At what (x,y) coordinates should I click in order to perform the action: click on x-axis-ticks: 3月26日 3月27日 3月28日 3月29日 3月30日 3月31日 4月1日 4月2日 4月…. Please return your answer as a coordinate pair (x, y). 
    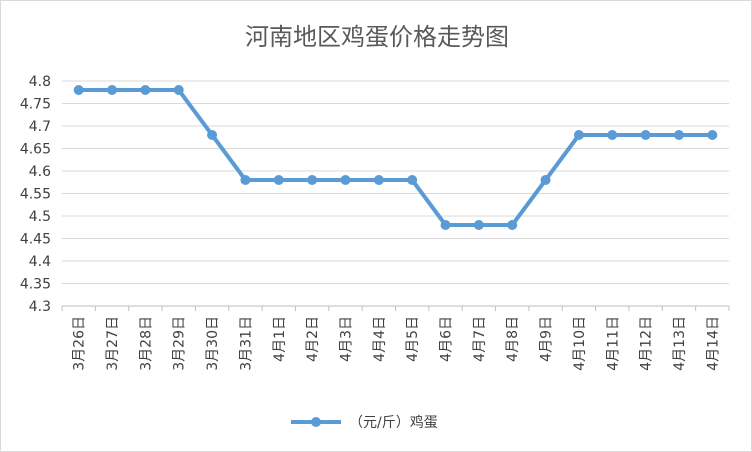
    Looking at the image, I should click on (395, 338).